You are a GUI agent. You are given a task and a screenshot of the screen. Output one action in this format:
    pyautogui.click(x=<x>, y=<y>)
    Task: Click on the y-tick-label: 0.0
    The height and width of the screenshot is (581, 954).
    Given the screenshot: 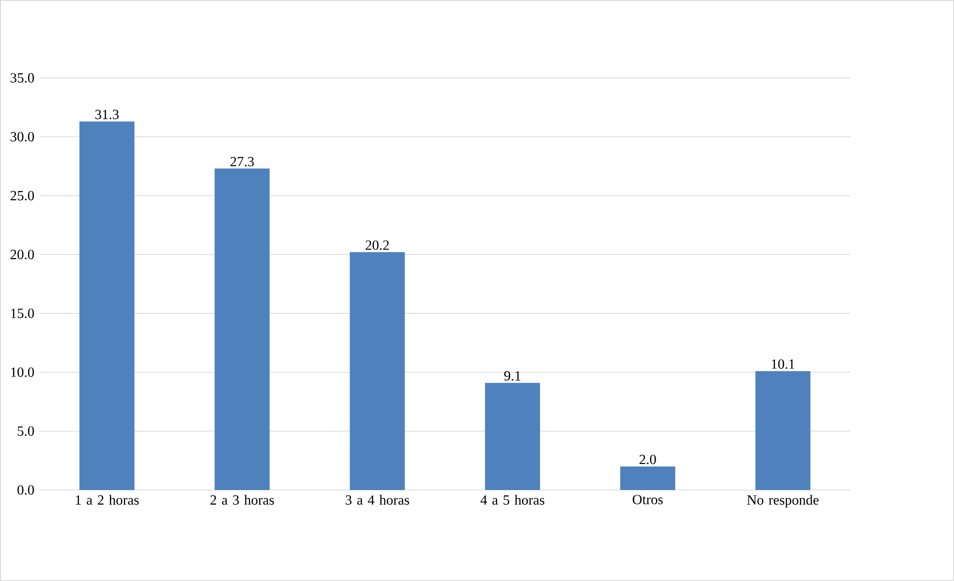 What is the action you would take?
    pyautogui.click(x=25, y=490)
    